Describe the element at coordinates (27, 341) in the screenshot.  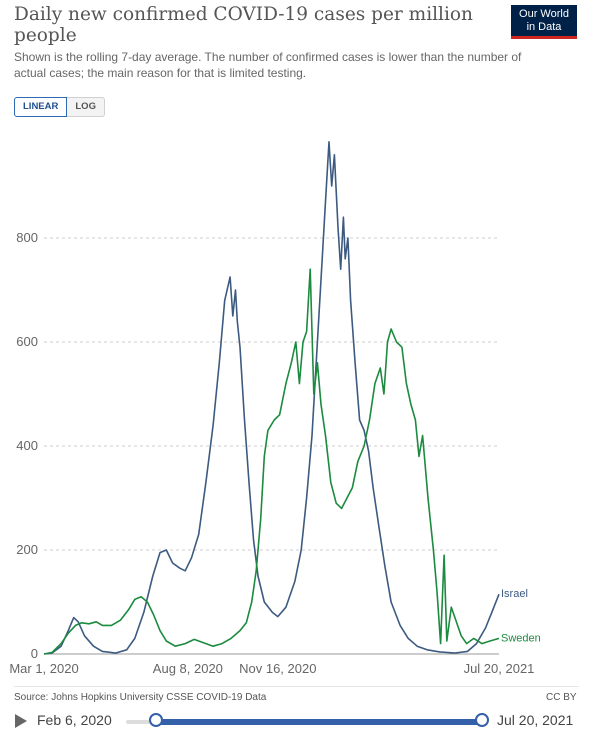
I see `y-tick-label: 600` at that location.